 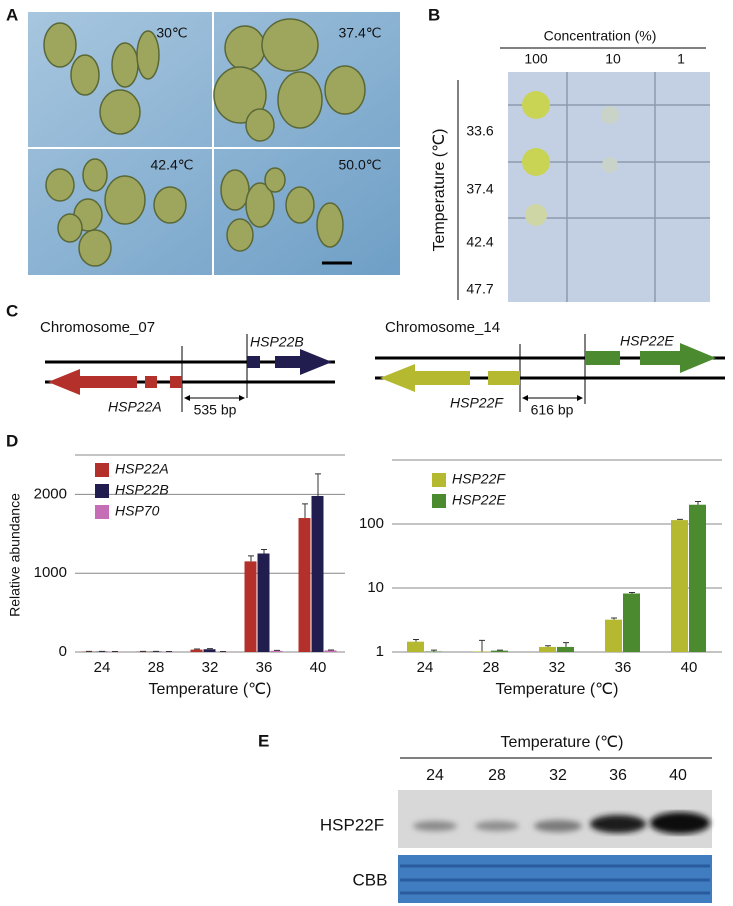 What do you see at coordinates (360, 33) in the screenshot?
I see `temp-label: 37.4℃` at bounding box center [360, 33].